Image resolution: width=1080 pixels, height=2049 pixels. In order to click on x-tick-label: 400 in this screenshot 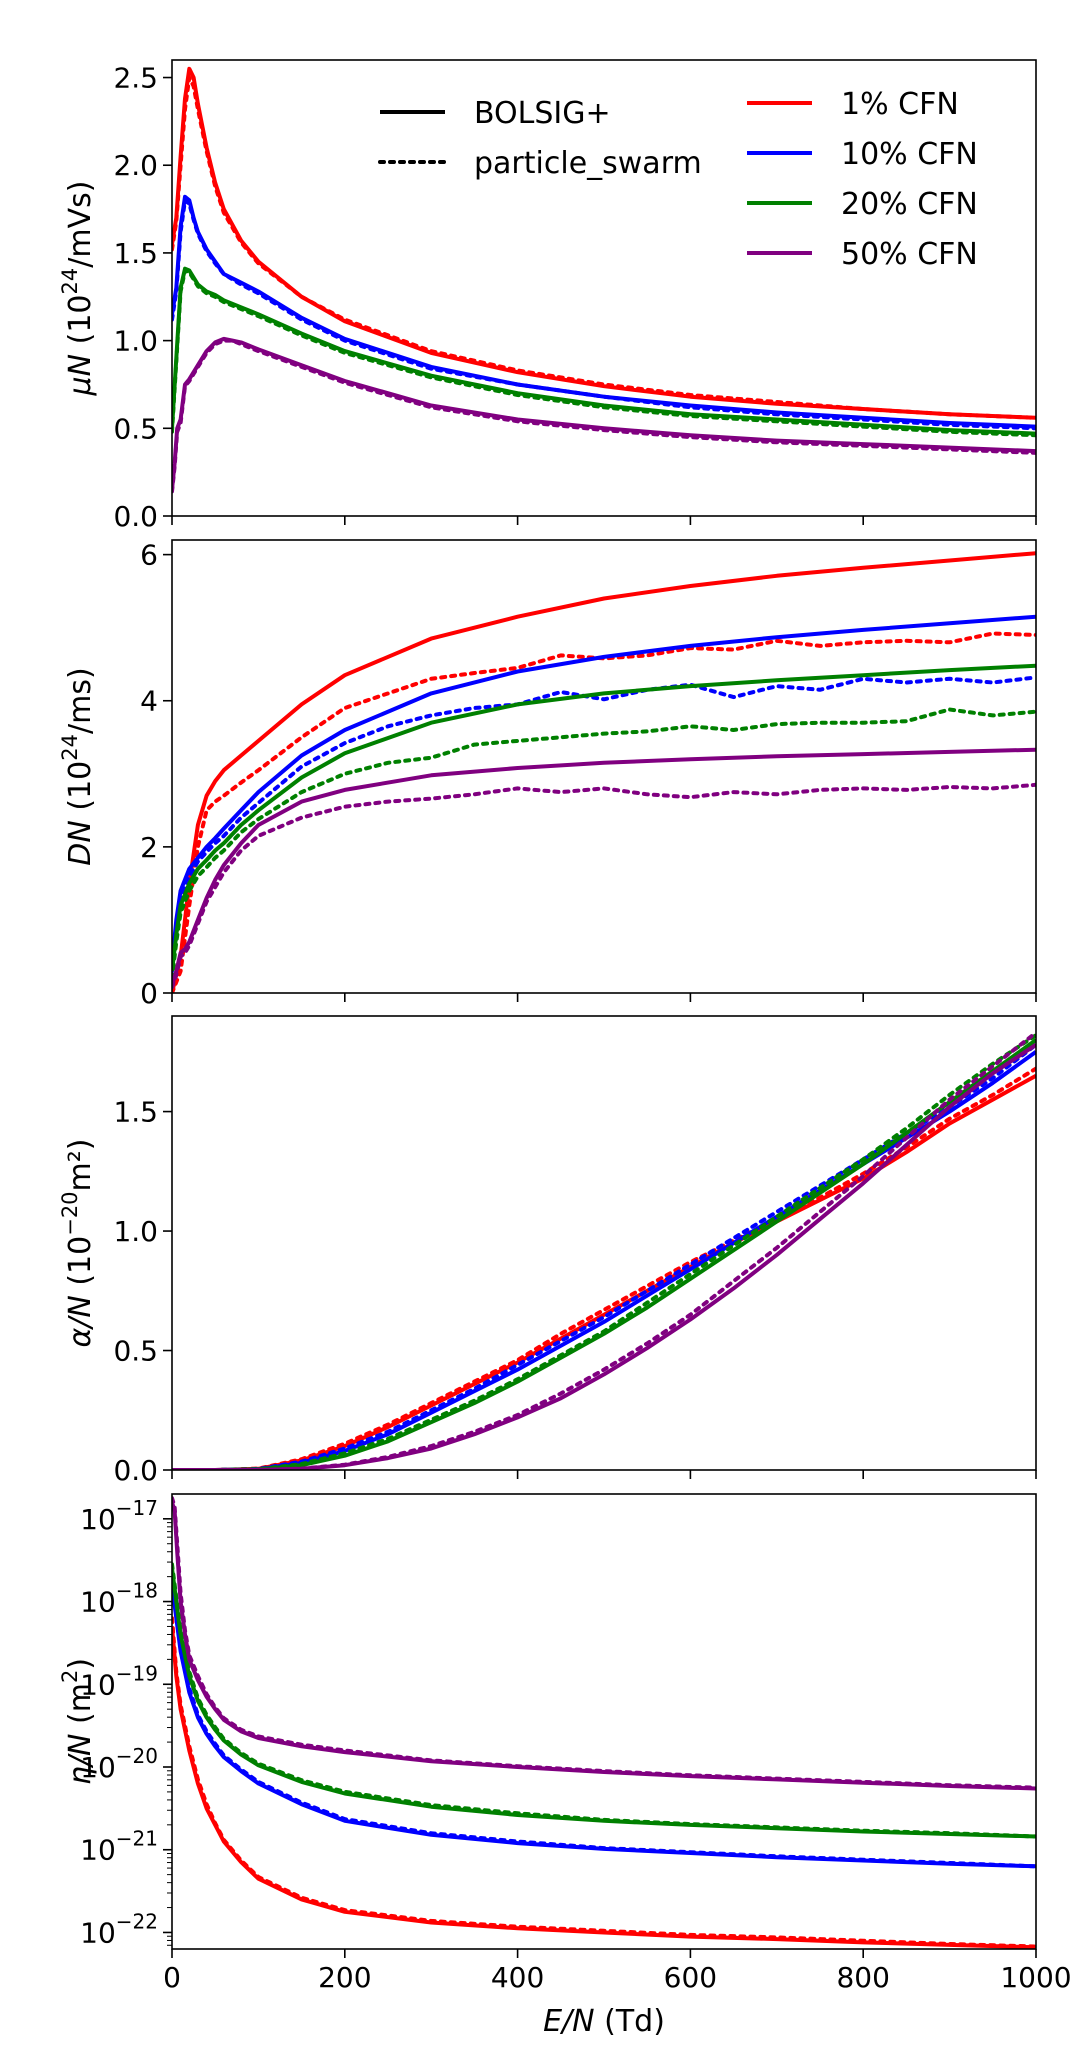, I will do `click(517, 1977)`.